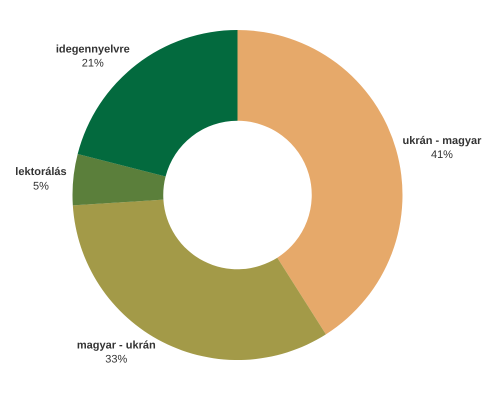 This screenshot has height=400, width=495. What do you see at coordinates (442, 155) in the screenshot?
I see `data-label: 41%` at bounding box center [442, 155].